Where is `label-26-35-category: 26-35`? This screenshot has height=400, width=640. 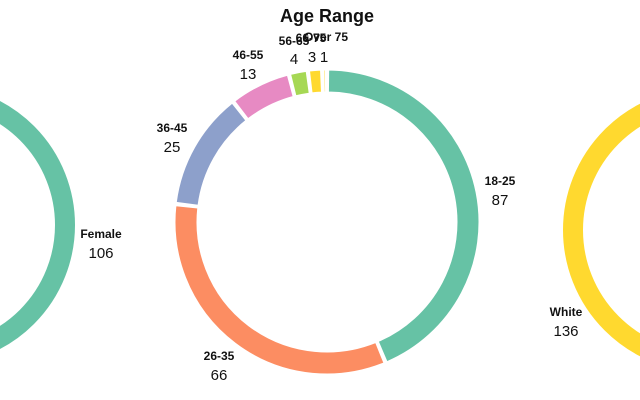
label-26-35-category: 26-35 is located at coordinates (219, 356).